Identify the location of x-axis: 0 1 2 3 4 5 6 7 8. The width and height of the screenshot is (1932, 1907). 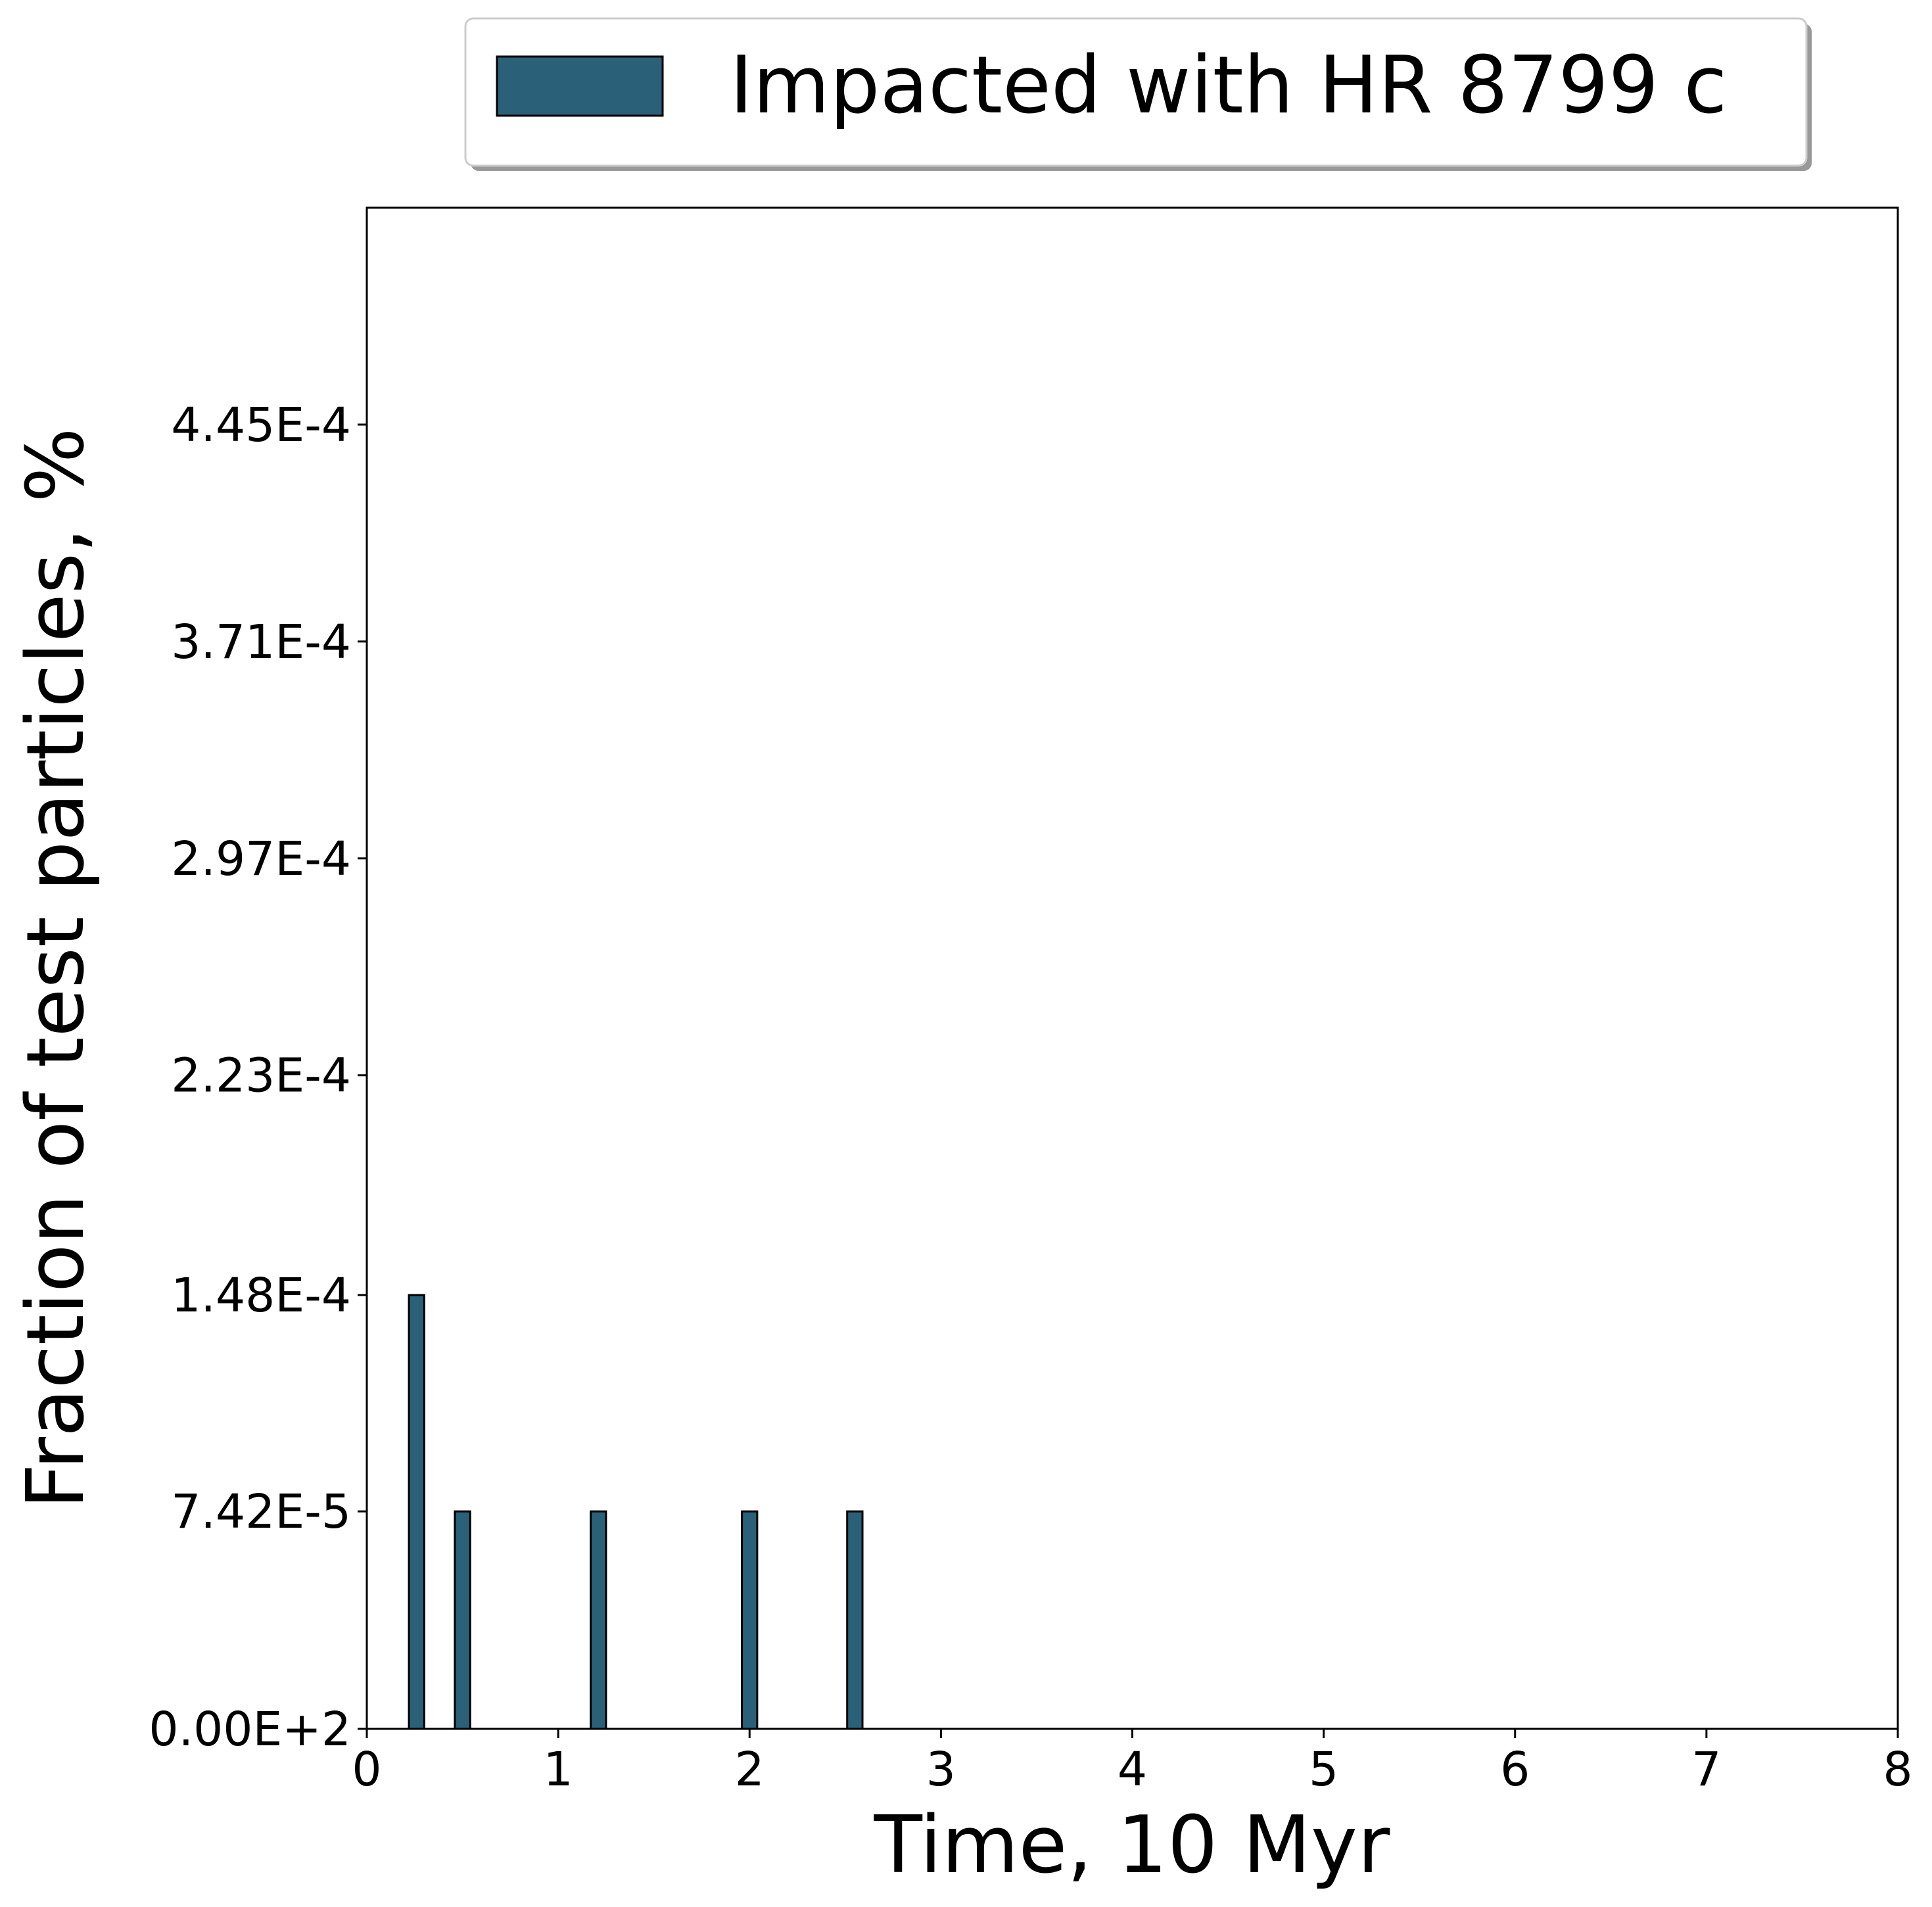
(1132, 1763).